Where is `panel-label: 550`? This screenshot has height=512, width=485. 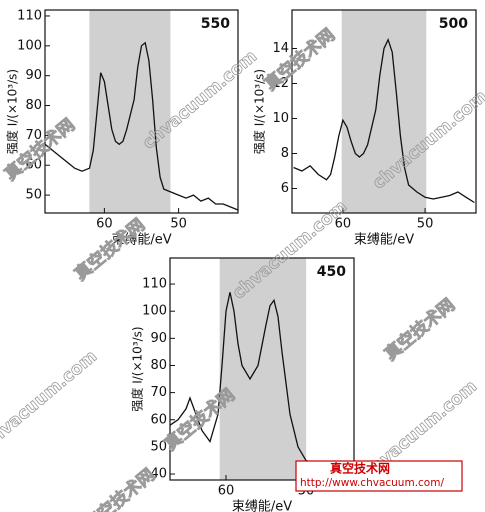 panel-label: 550 is located at coordinates (215, 24).